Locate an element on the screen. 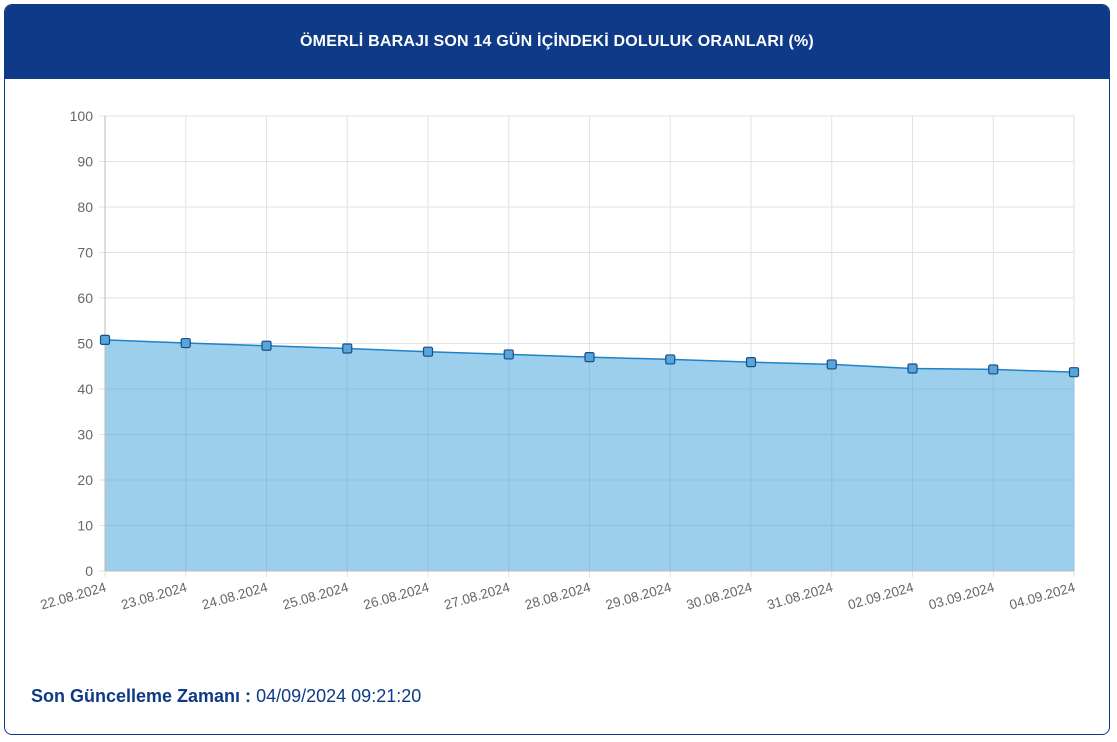 The width and height of the screenshot is (1117, 742). y-tick-label: 50 is located at coordinates (85, 344).